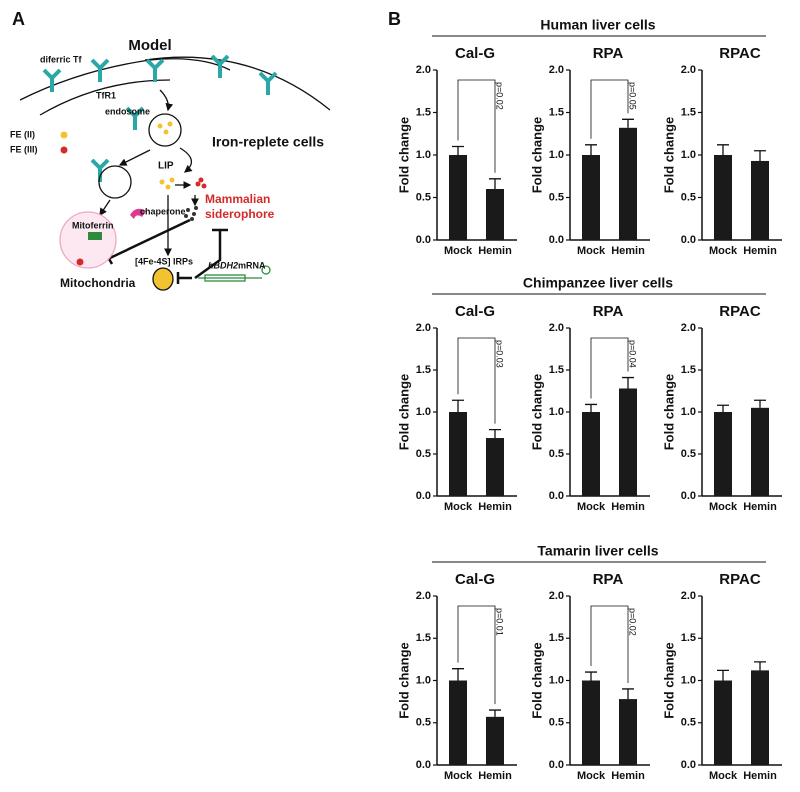 The height and width of the screenshot is (792, 800). Describe the element at coordinates (268, 142) in the screenshot. I see `diagram-label: Iron-replete cells` at that location.